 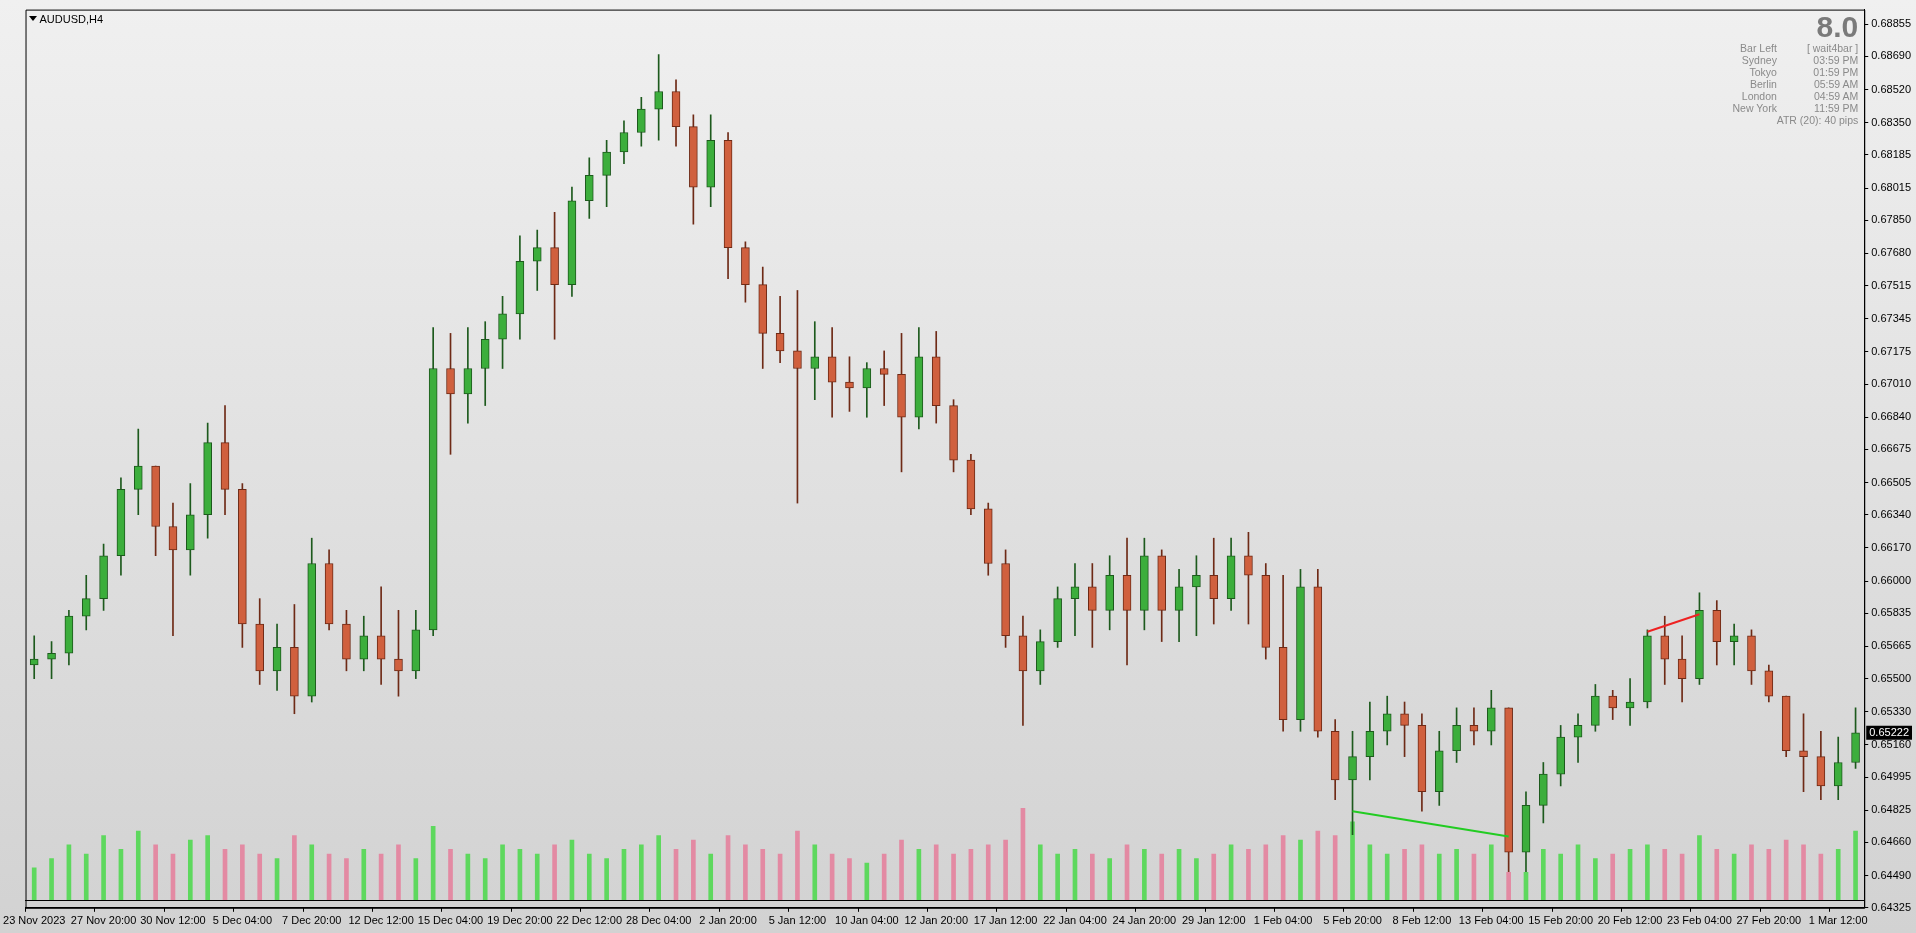 What do you see at coordinates (312, 920) in the screenshot?
I see `x-tick-label: 7 Dec 20:00` at bounding box center [312, 920].